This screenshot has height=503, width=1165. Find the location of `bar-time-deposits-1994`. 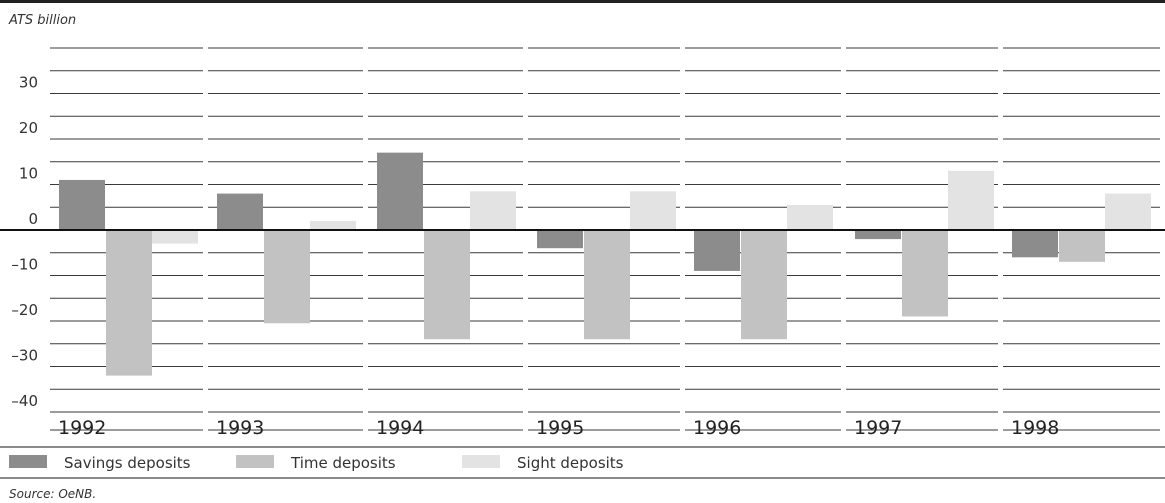

bar-time-deposits-1994 is located at coordinates (447, 285).